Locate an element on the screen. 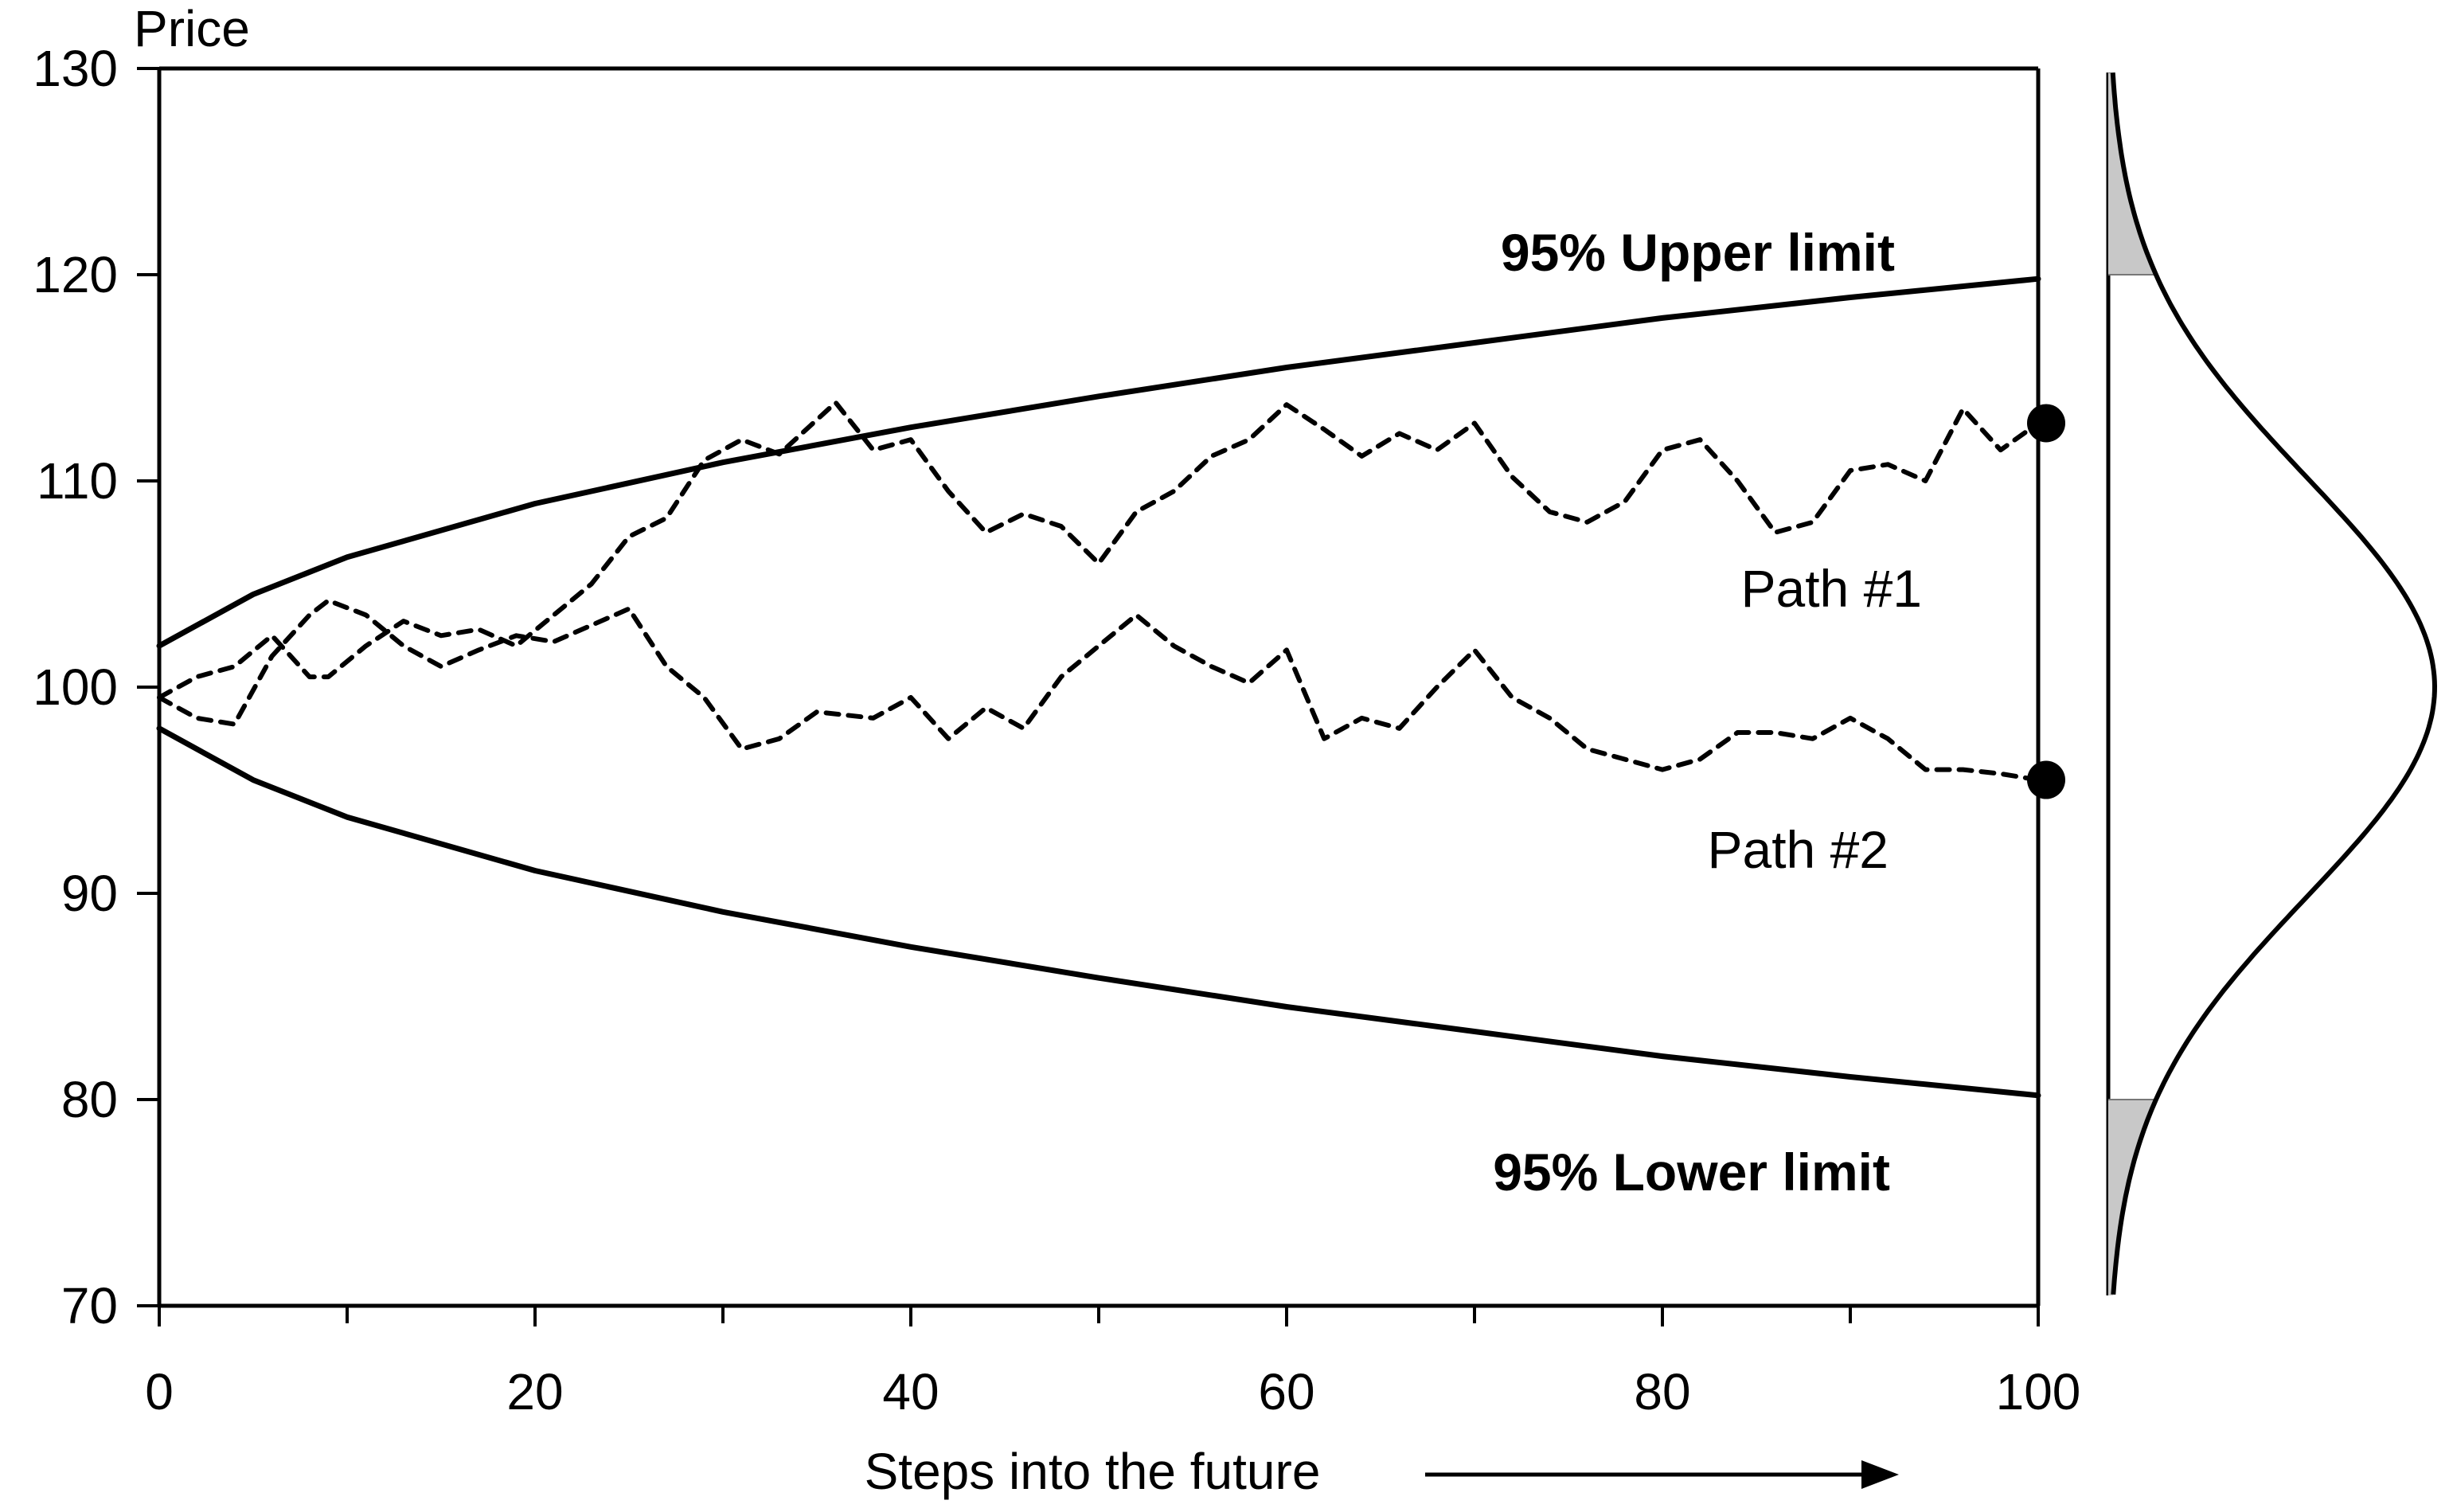  path2-label: Path #2 is located at coordinates (1798, 850).